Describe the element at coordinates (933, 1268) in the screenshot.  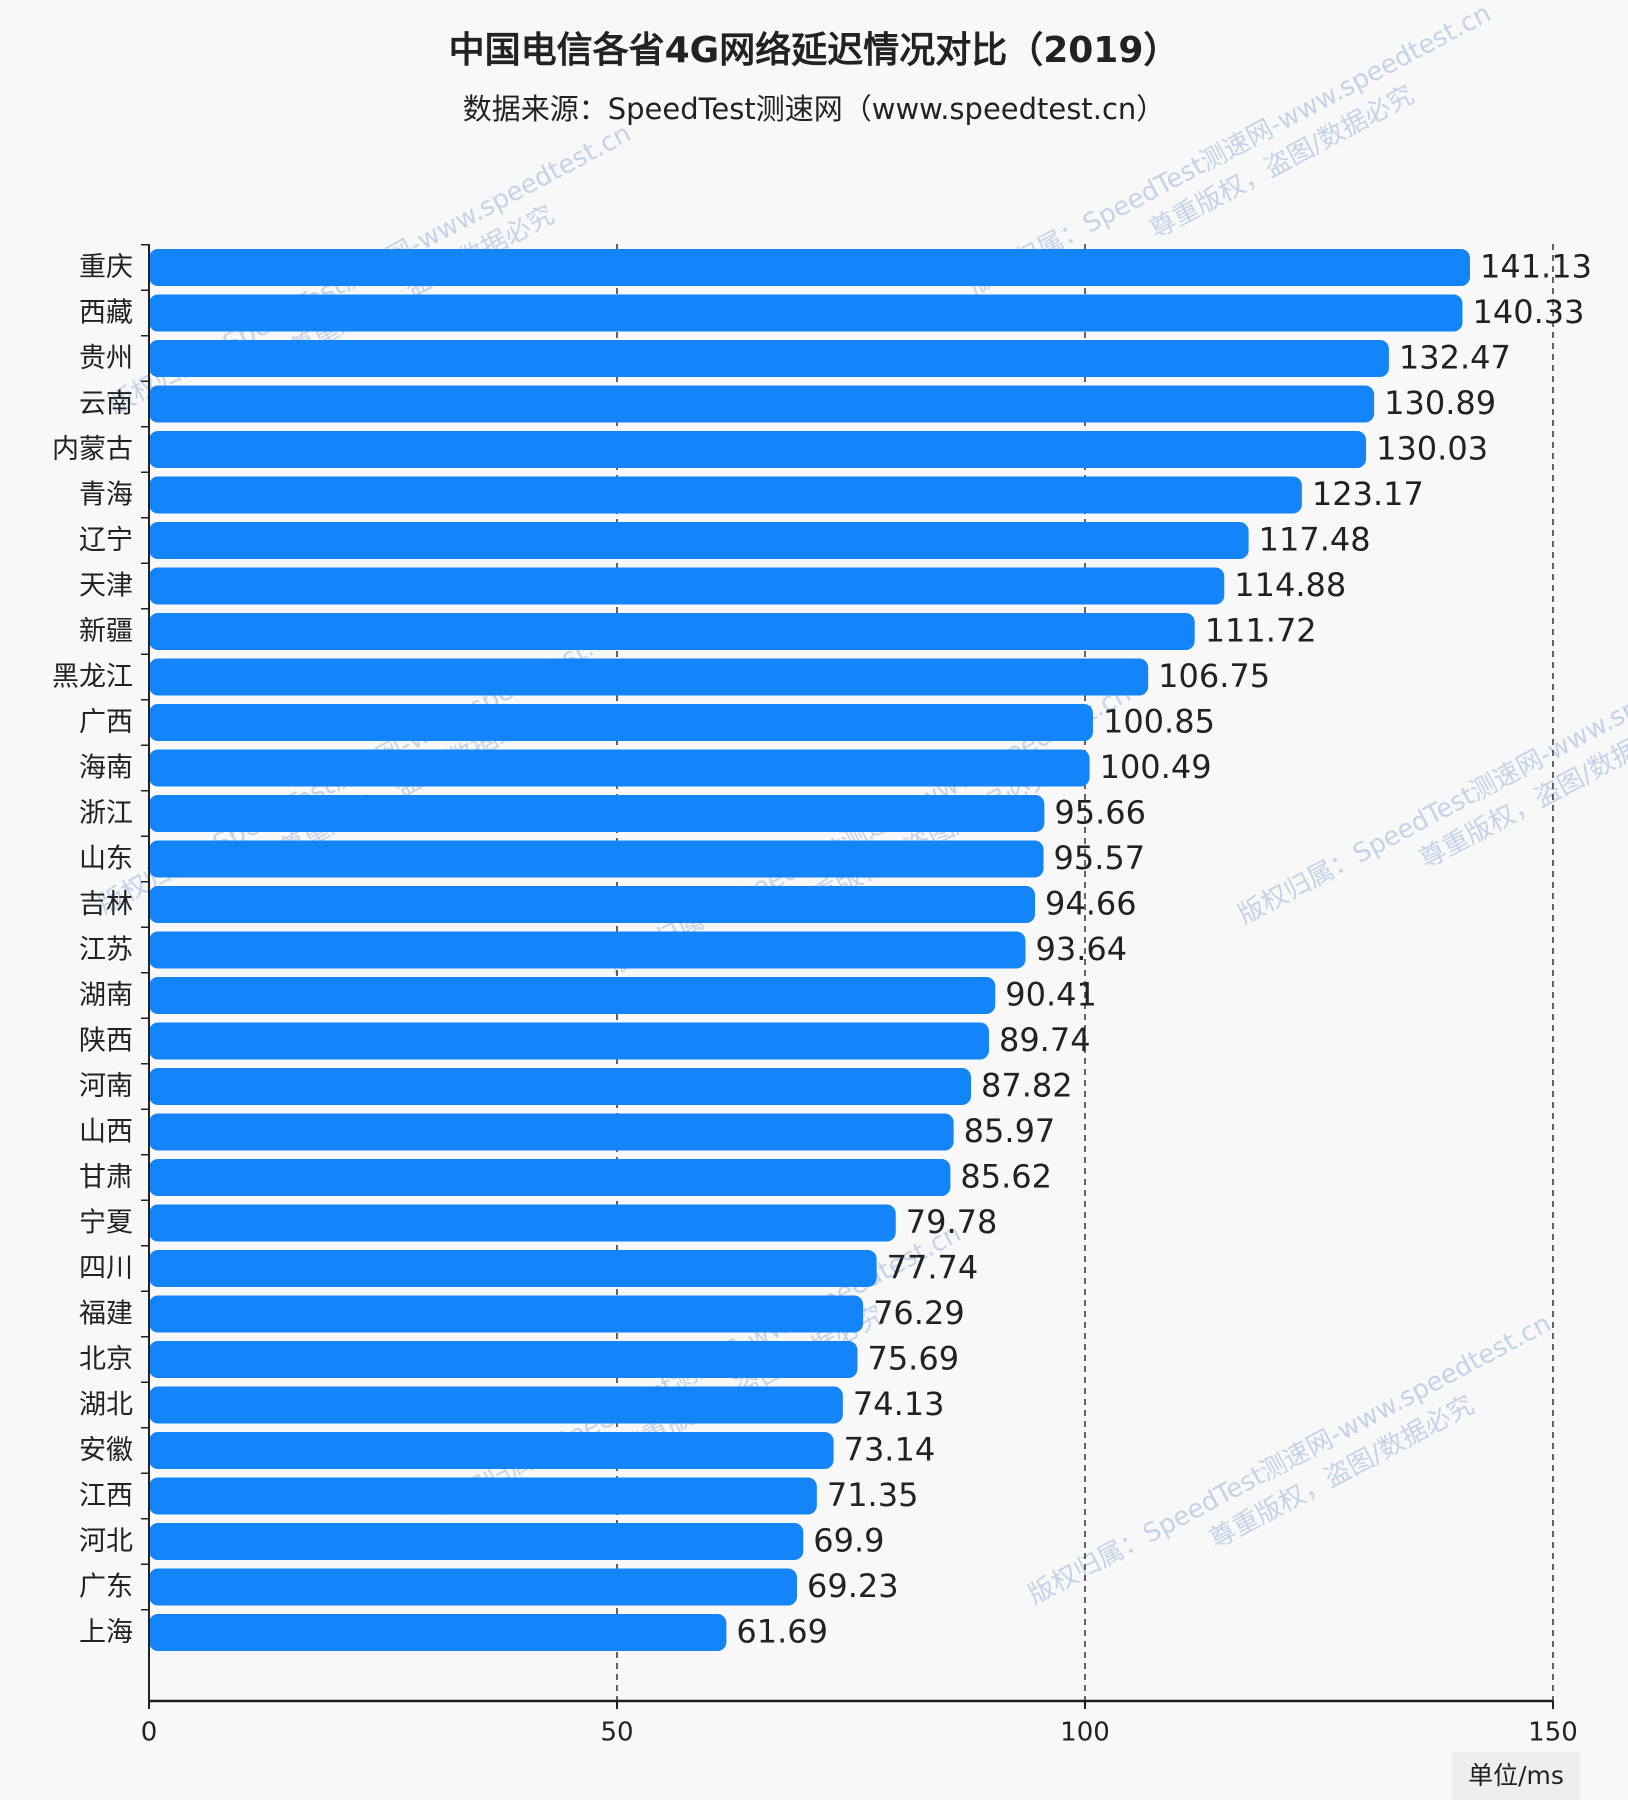
I see `value-label: 77.74` at that location.